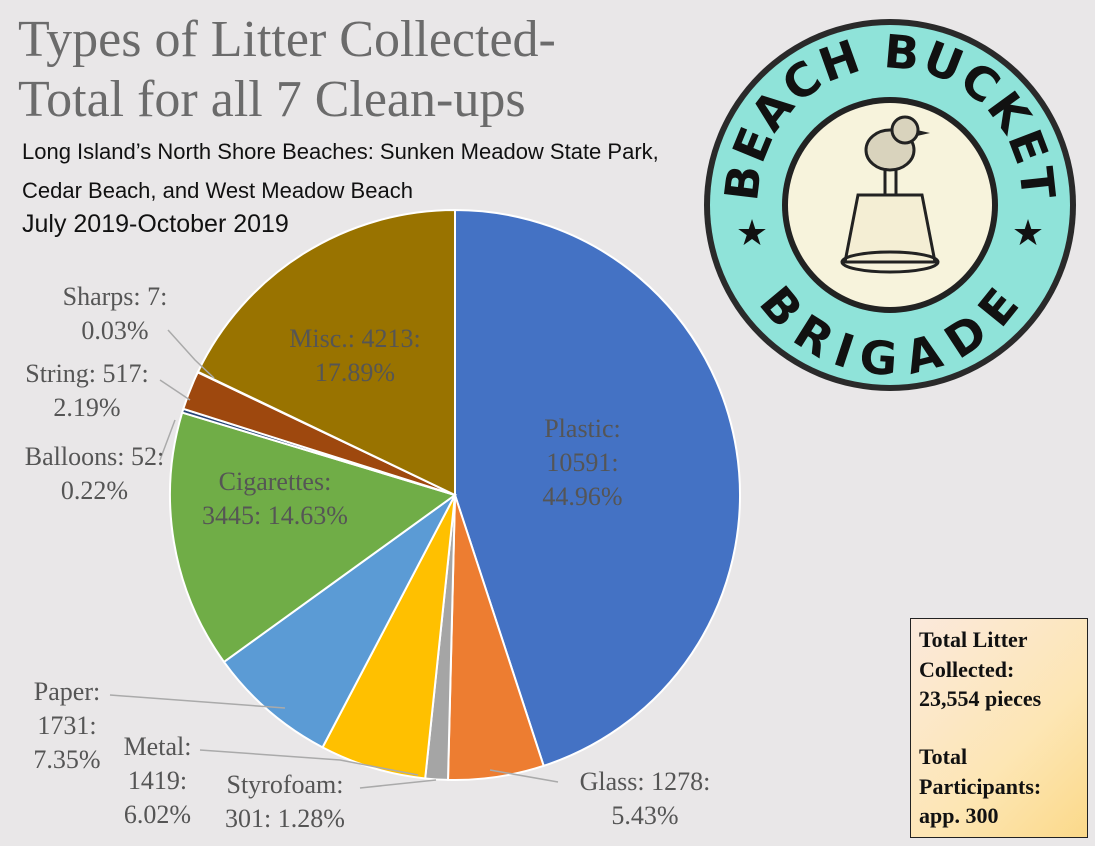 The height and width of the screenshot is (846, 1095). I want to click on value-label: 517: 2.19%, so click(101, 390).